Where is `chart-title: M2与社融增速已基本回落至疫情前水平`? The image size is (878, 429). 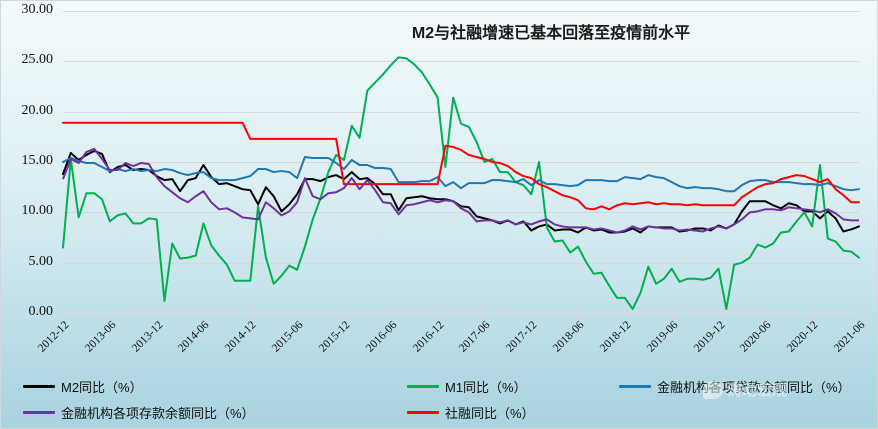 chart-title: M2与社融增速已基本回落至疫情前水平 is located at coordinates (551, 33).